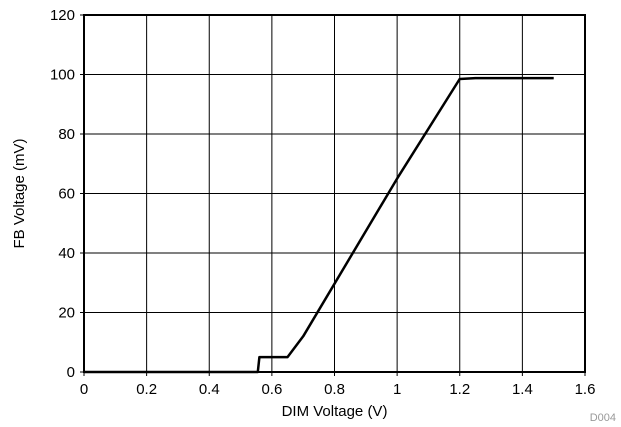 The width and height of the screenshot is (621, 427). I want to click on x-tick-label: 0.8, so click(334, 389).